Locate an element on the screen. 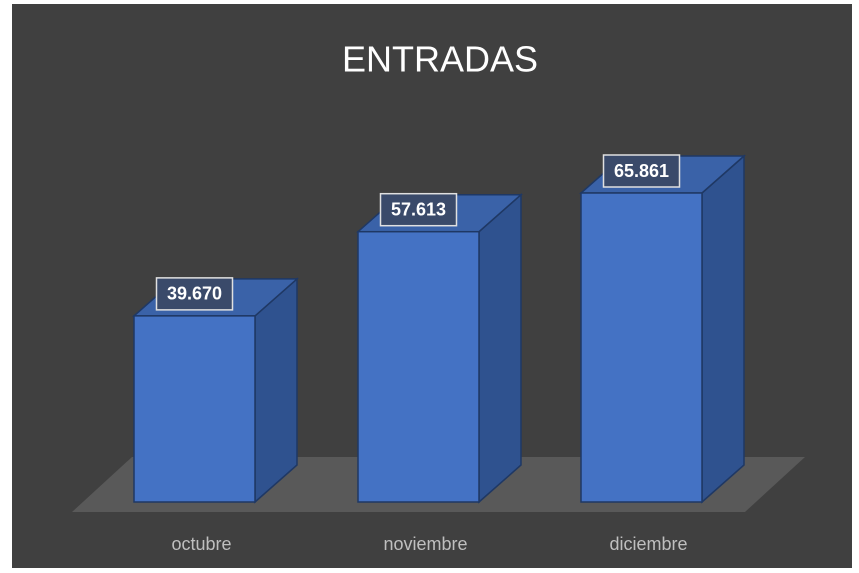  x-tick-label: octubre is located at coordinates (201, 544).